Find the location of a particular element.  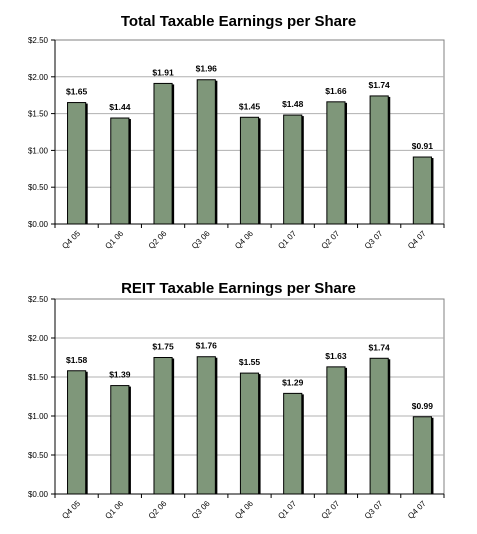

chart-title: REIT Taxable Earnings per Share is located at coordinates (238, 288).